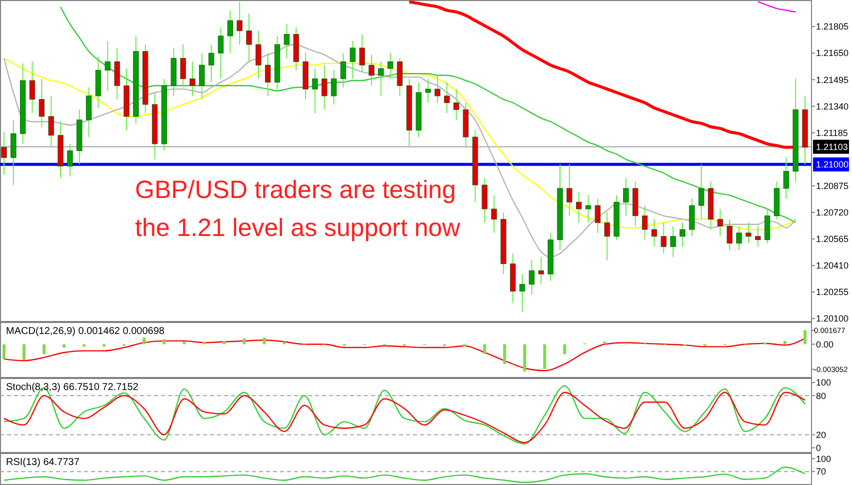 The width and height of the screenshot is (852, 485). I want to click on chart-title: RSI(13) 64.7737, so click(43, 462).